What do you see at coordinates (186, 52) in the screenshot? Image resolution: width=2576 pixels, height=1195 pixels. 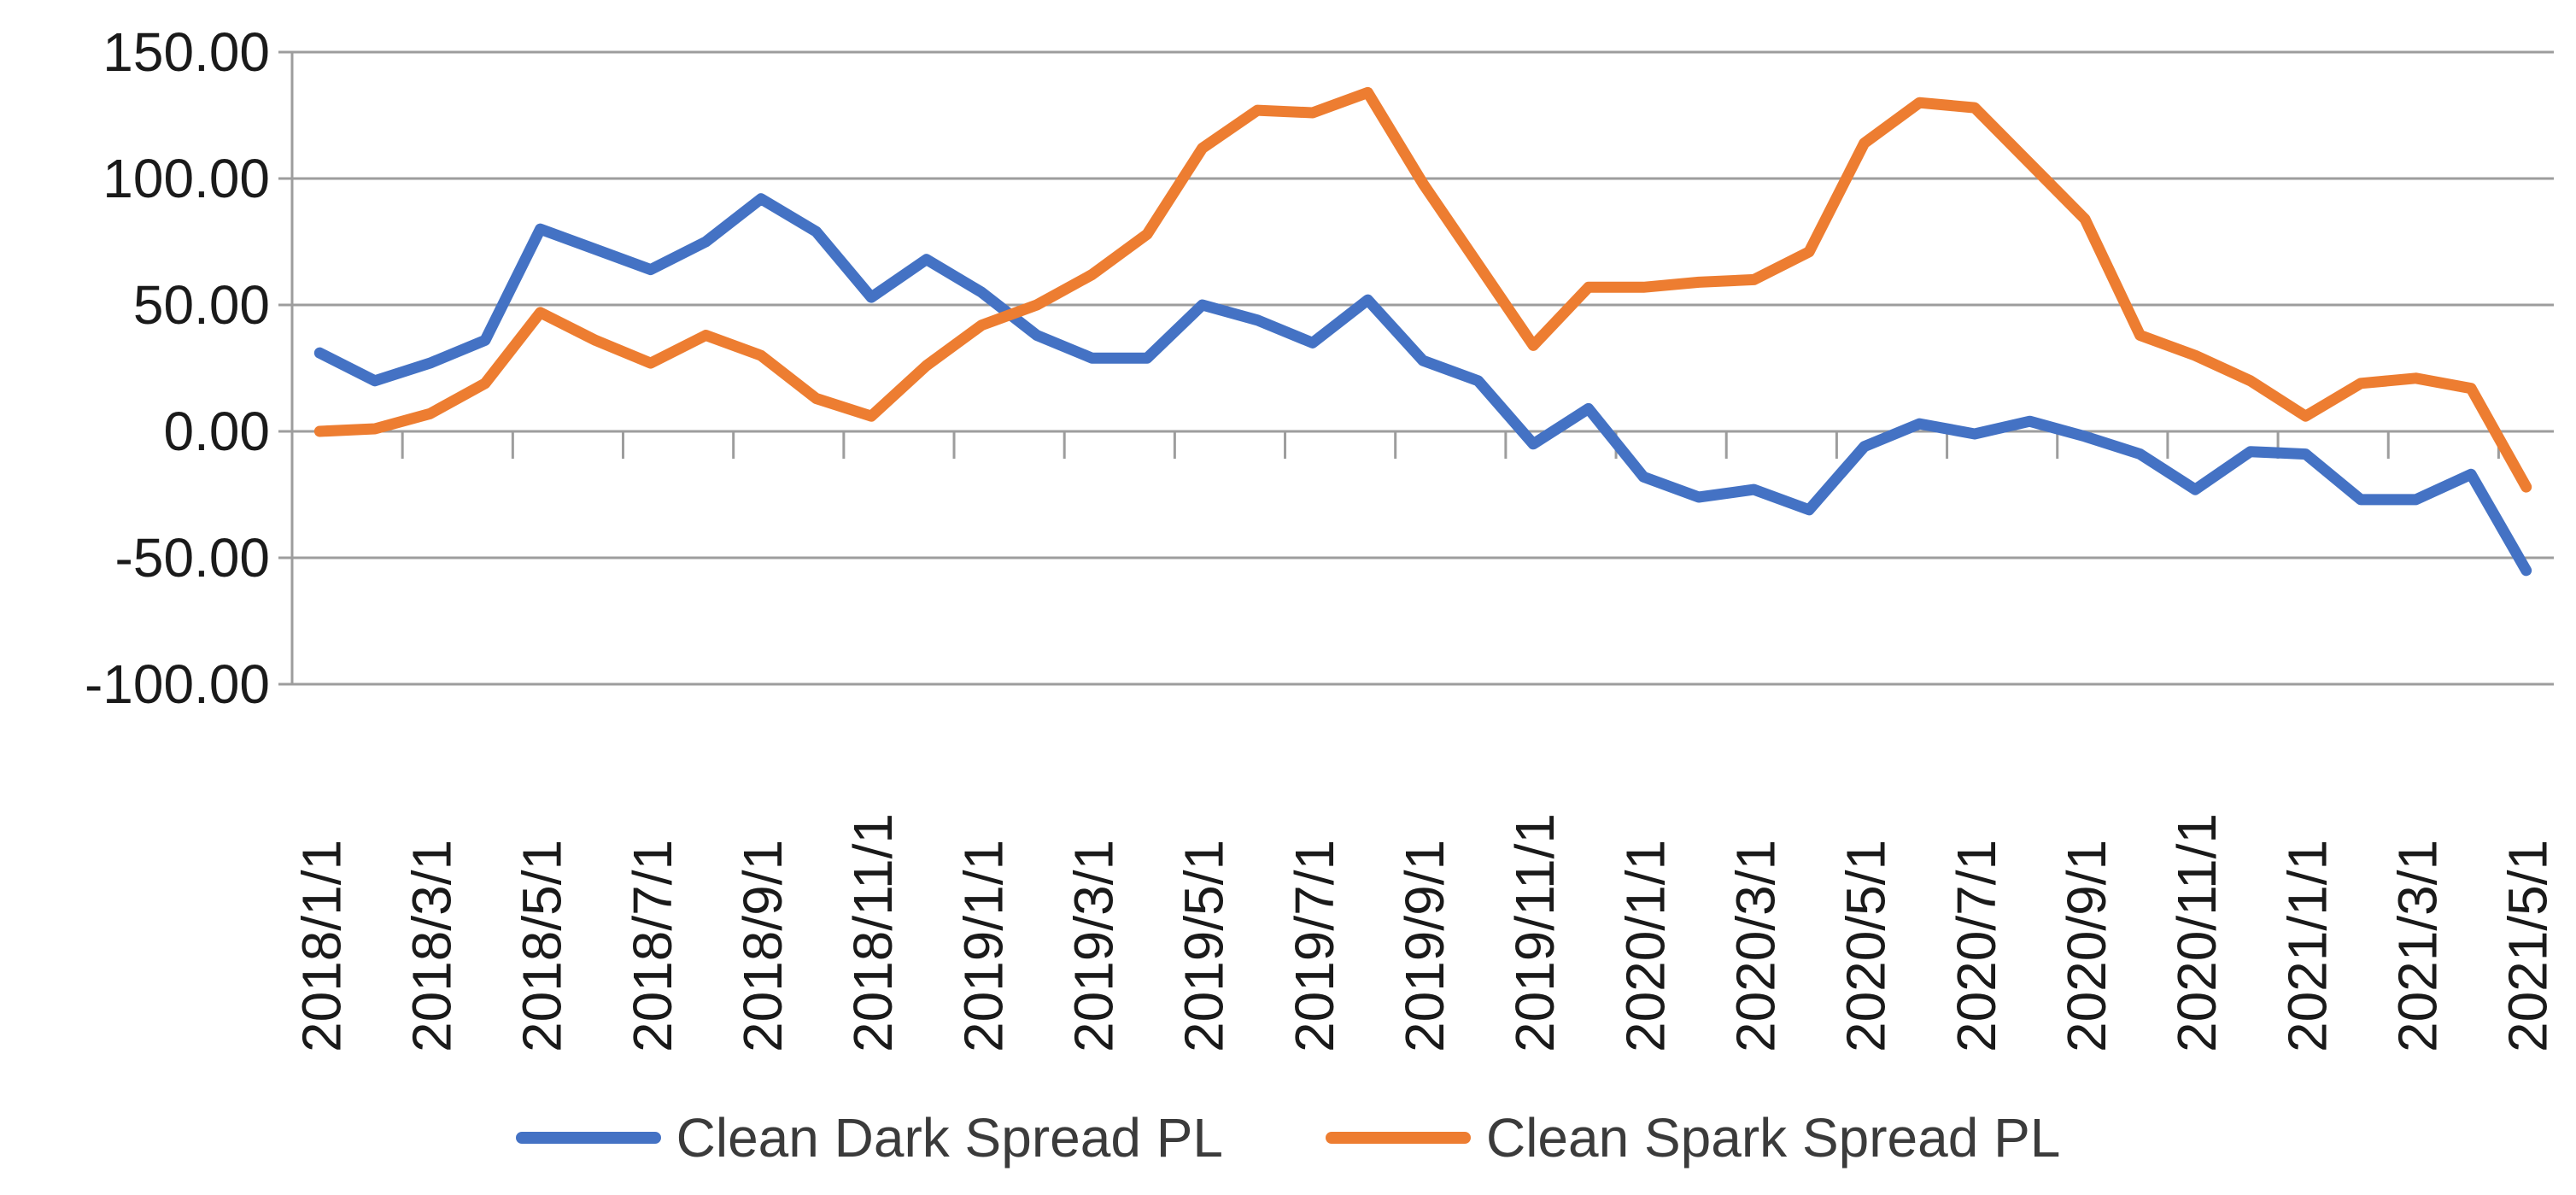 I see `y-axis-label: 150.00` at bounding box center [186, 52].